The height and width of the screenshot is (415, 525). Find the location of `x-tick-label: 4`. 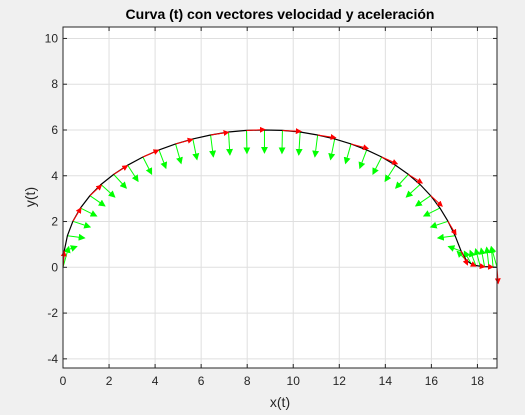

x-tick-label: 4 is located at coordinates (155, 381).